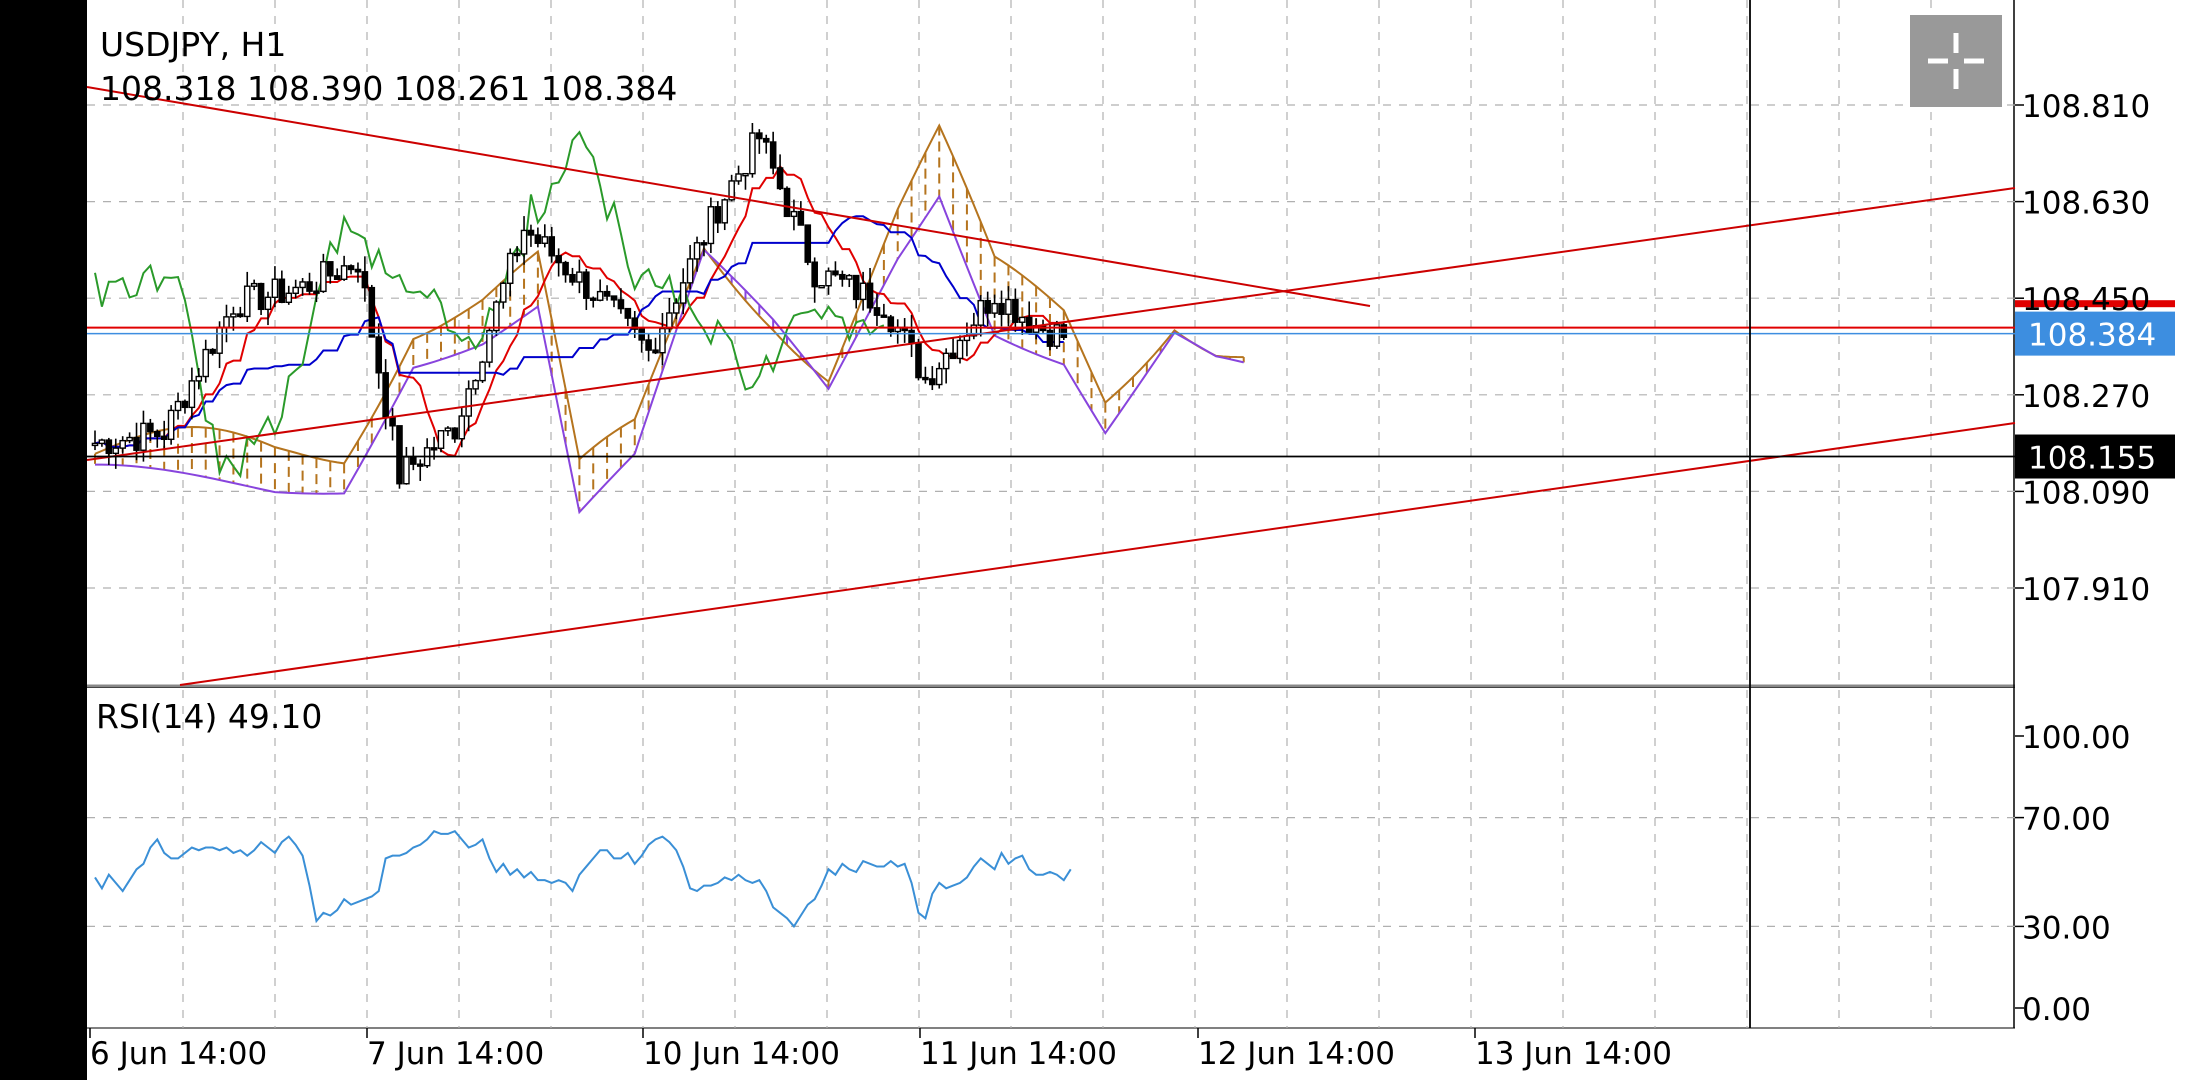 This screenshot has width=2190, height=1080. I want to click on ohlc-readout: 108.318 108.390 108.261 108.384, so click(388, 88).